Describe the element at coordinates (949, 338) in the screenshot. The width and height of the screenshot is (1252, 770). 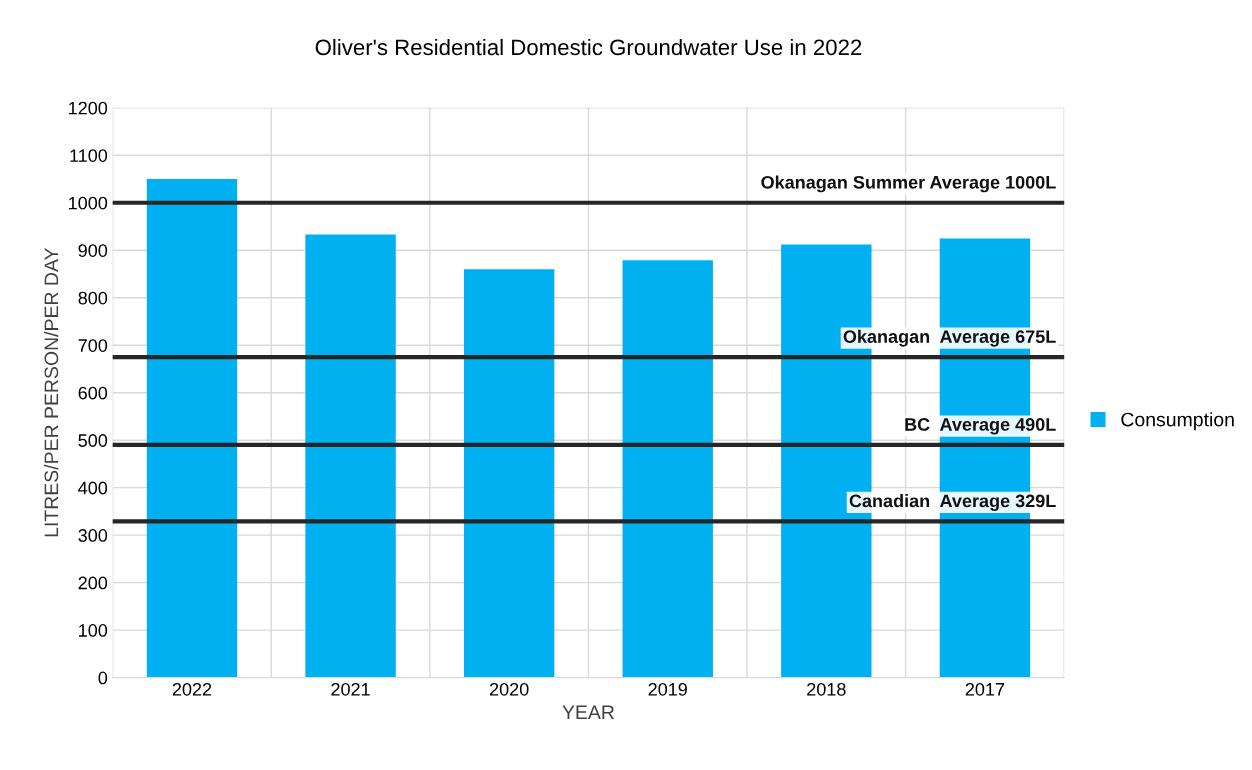
I see `ref-line-label: Okanagan Average 675L` at that location.